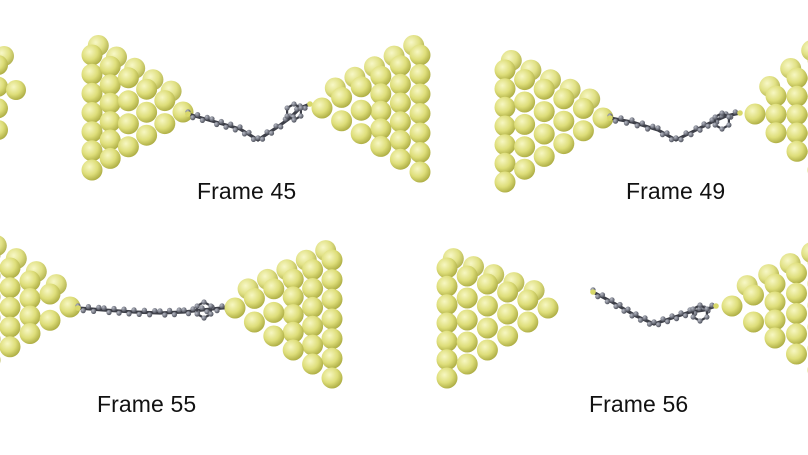  I want to click on gold-cluster-frame49-right, so click(776, 107).